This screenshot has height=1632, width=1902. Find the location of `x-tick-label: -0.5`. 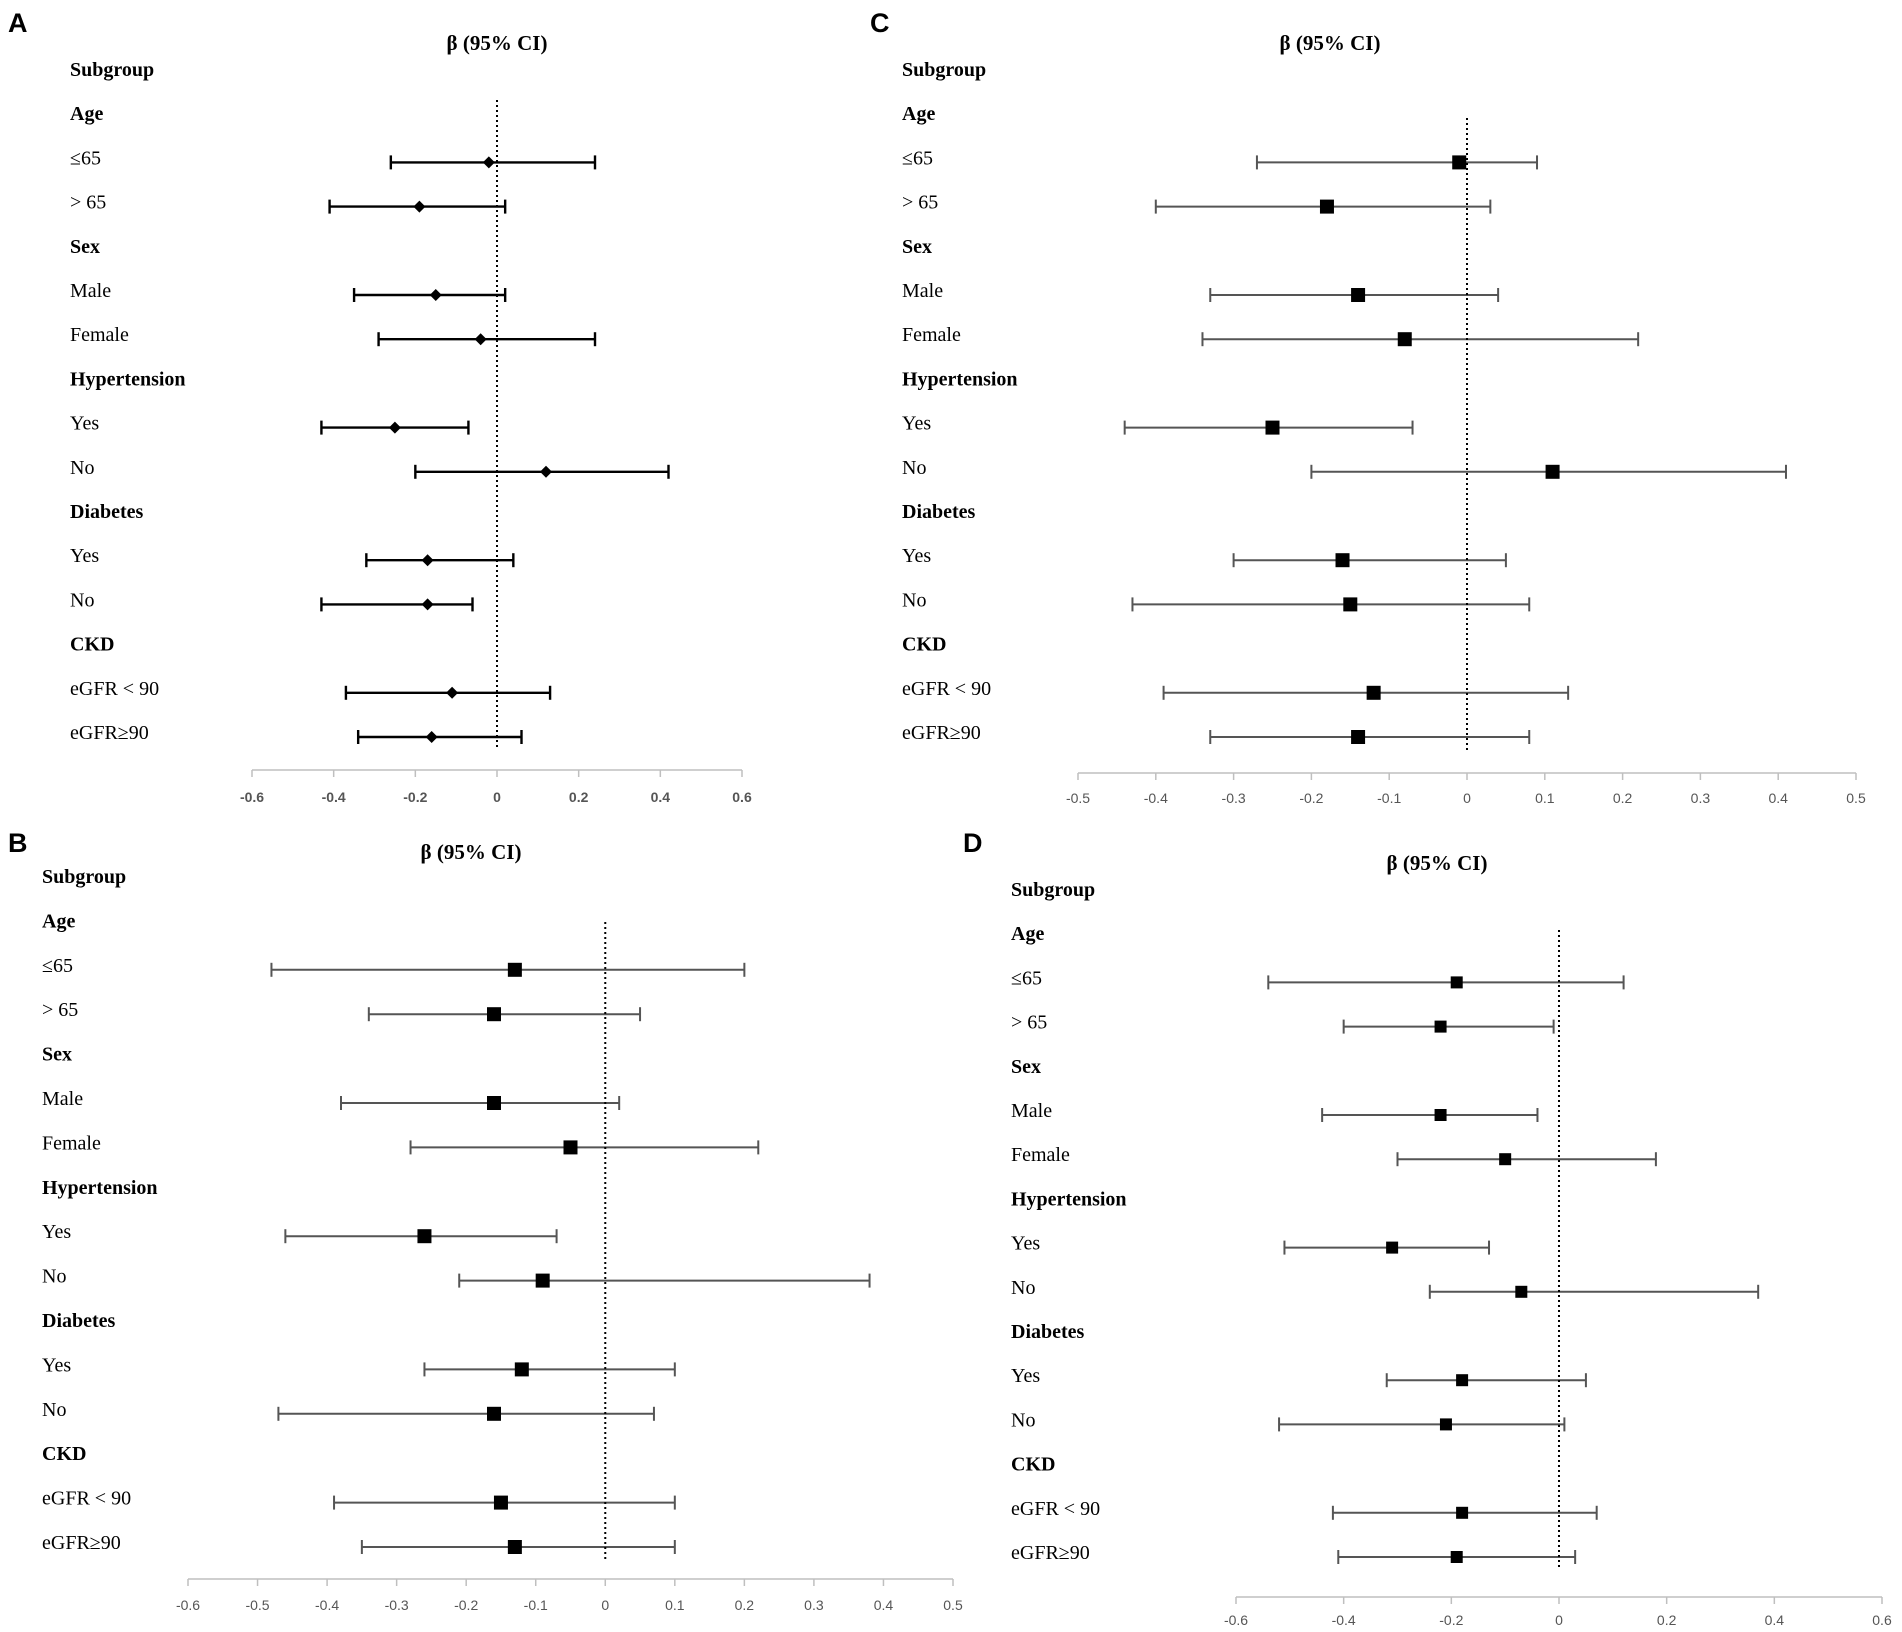

x-tick-label: -0.5 is located at coordinates (257, 1605).